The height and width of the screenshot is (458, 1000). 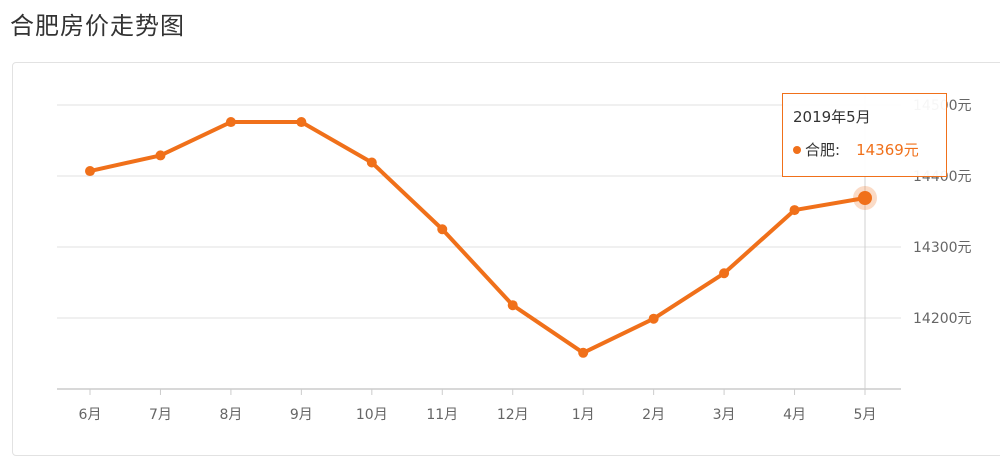 What do you see at coordinates (942, 319) in the screenshot?
I see `y-tick-label: 14200元` at bounding box center [942, 319].